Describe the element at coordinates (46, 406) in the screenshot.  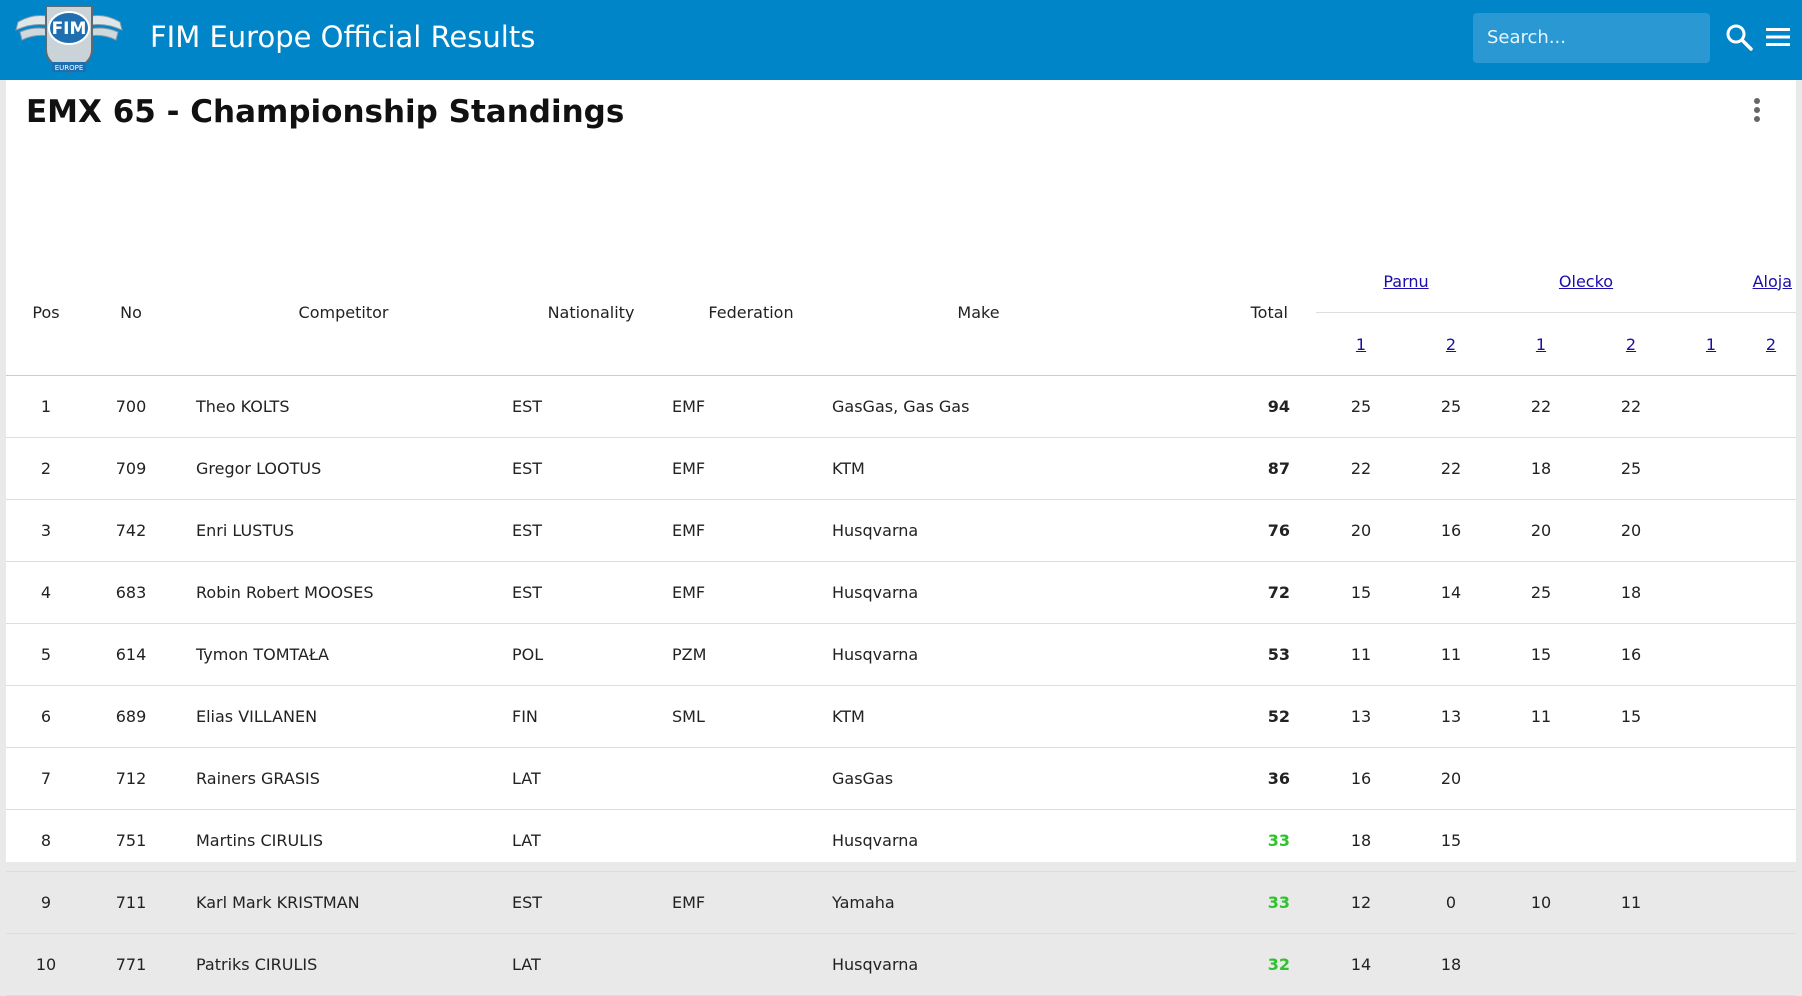
I see `cell-pos: 1` at that location.